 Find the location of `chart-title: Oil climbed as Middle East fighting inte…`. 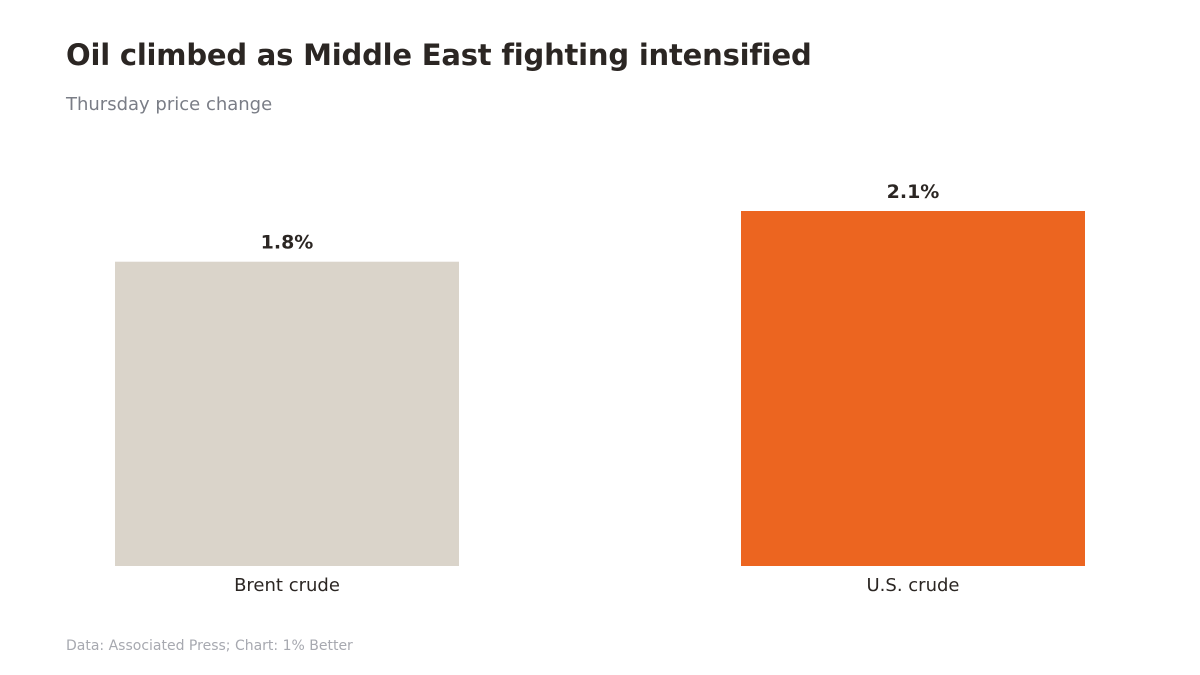

chart-title: Oil climbed as Middle East fighting inte… is located at coordinates (439, 55).